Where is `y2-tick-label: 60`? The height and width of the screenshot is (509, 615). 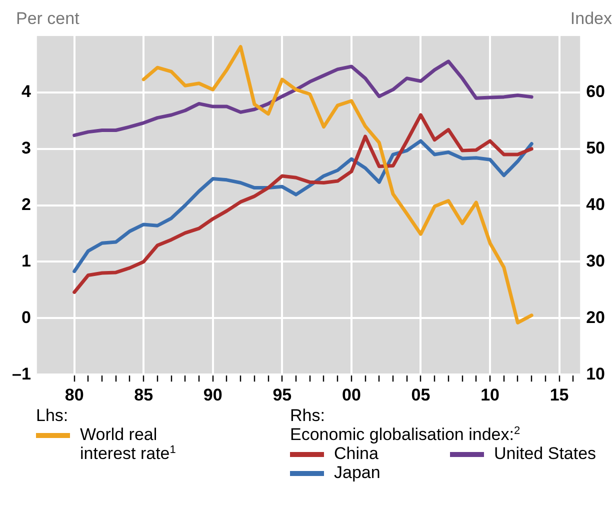 y2-tick-label: 60 is located at coordinates (596, 92).